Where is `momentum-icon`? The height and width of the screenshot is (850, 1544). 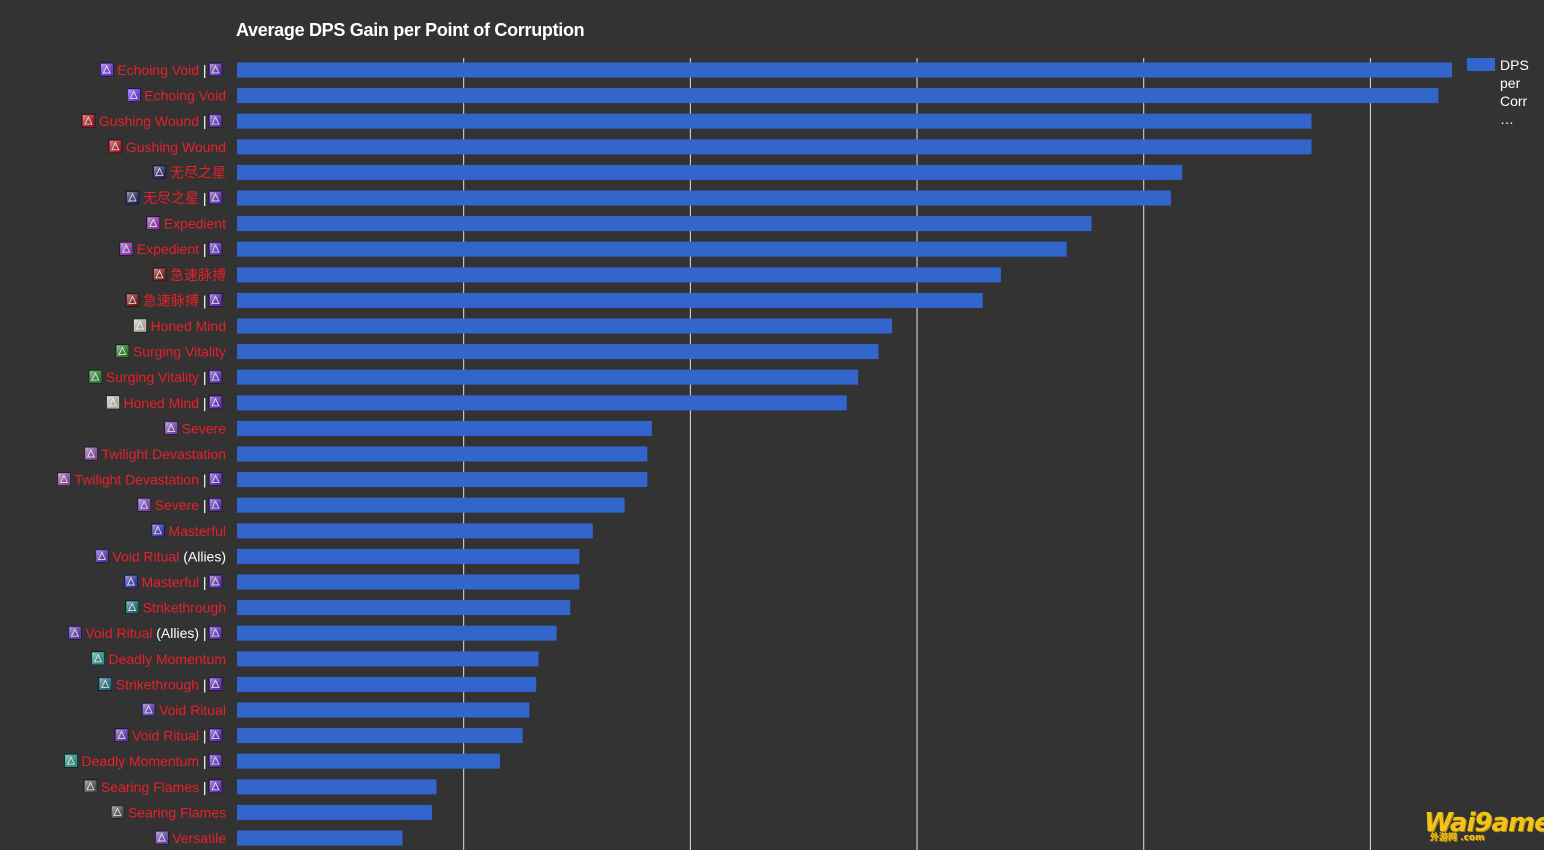 momentum-icon is located at coordinates (98, 658).